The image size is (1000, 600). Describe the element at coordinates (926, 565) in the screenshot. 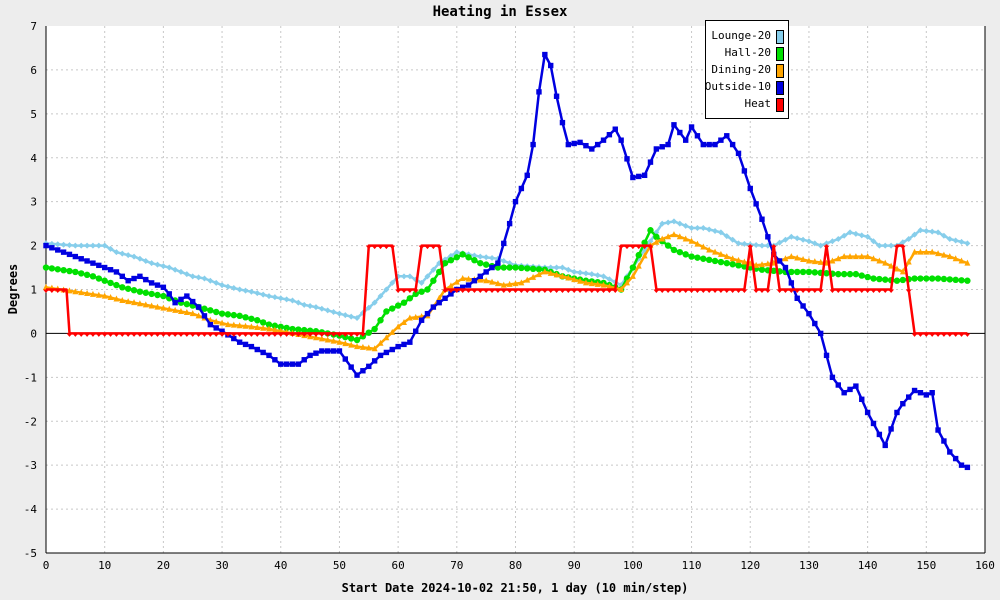

I see `x-tick-label: 150` at that location.